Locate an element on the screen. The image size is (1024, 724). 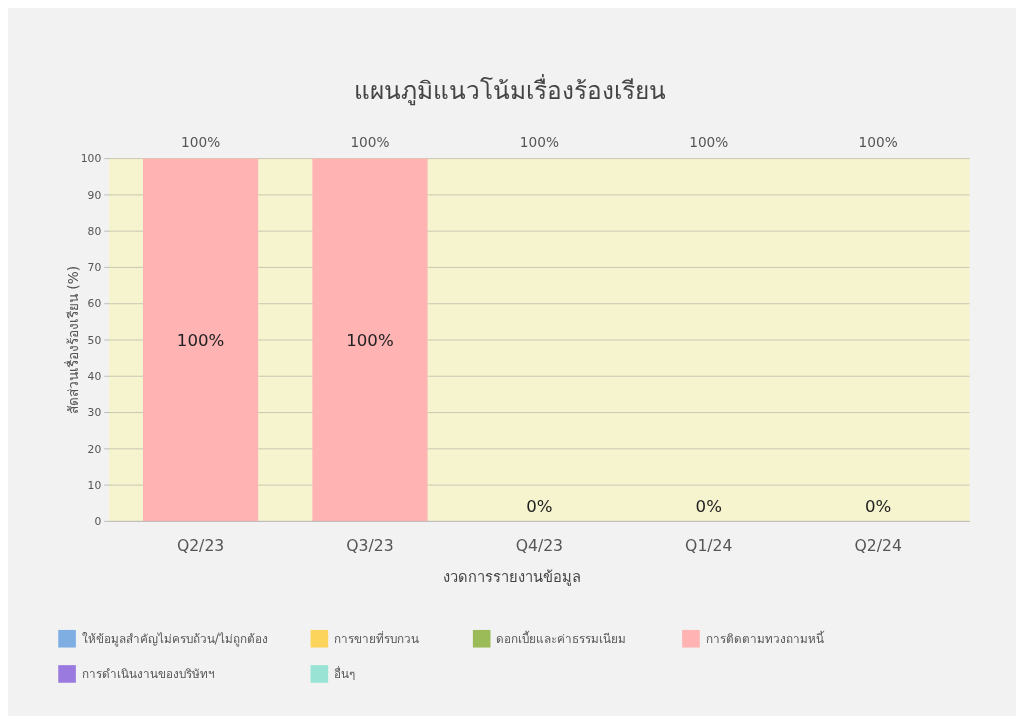
legend-label: การขายที่รบกวน is located at coordinates (377, 638).